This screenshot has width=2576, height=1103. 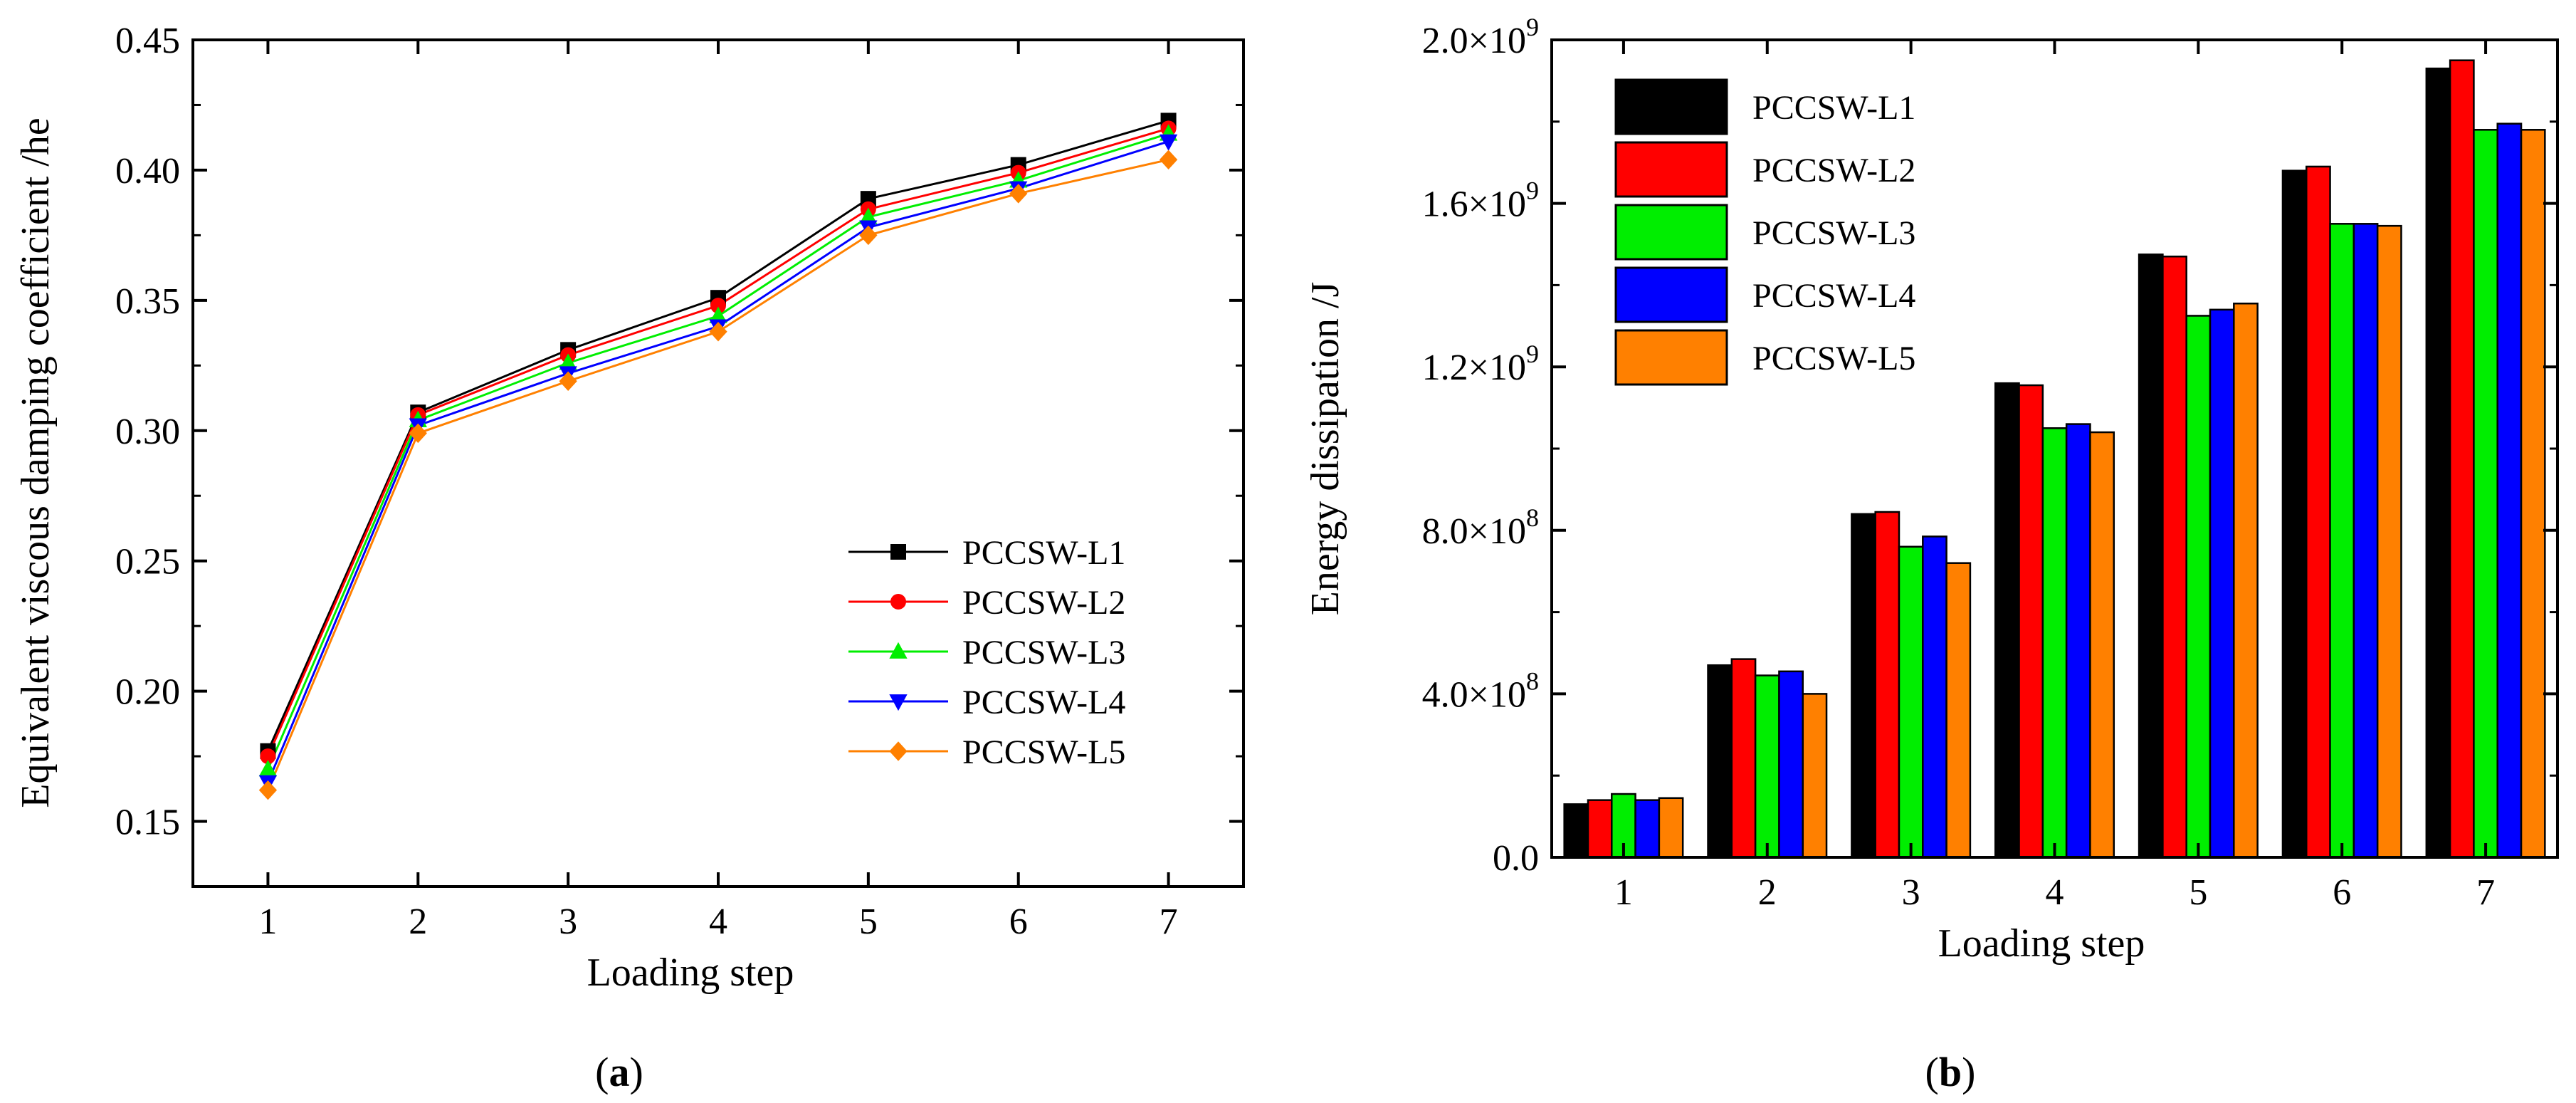 I want to click on y-tick-mantissa: 0.0, so click(x=1516, y=858).